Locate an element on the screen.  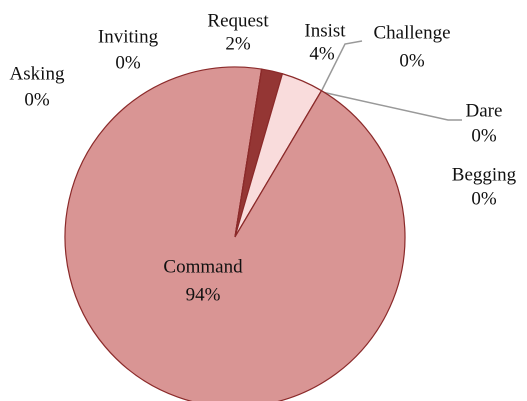
slice-label: Inviting is located at coordinates (128, 36).